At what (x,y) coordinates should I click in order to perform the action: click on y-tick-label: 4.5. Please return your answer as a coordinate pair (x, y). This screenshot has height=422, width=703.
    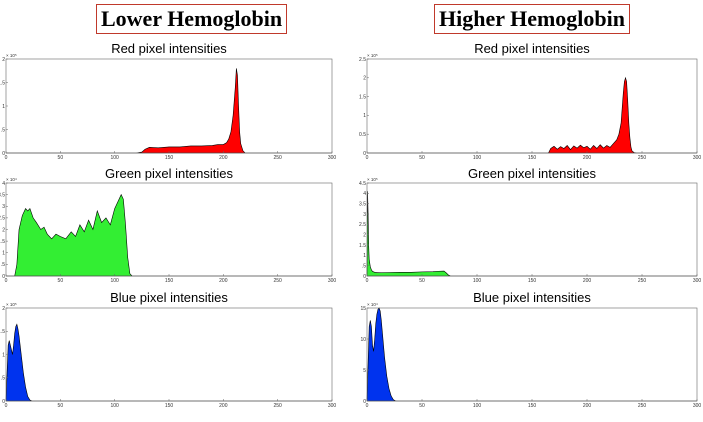
    Looking at the image, I should click on (362, 184).